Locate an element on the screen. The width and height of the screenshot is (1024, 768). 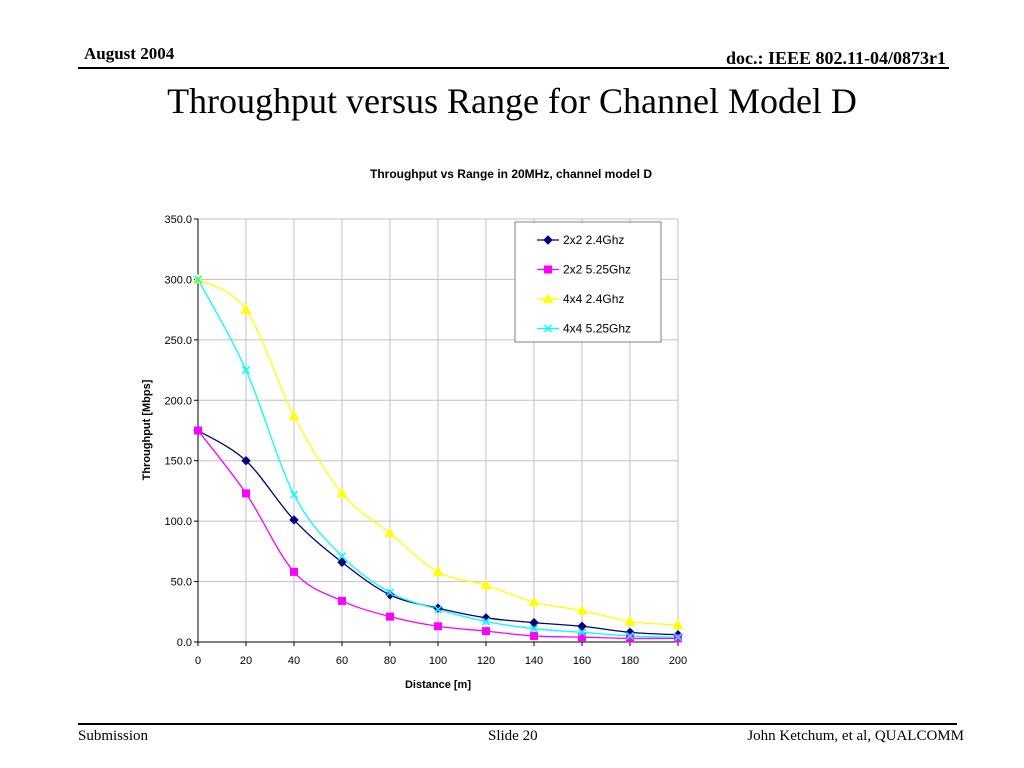
x-tick-label: 0 is located at coordinates (198, 661).